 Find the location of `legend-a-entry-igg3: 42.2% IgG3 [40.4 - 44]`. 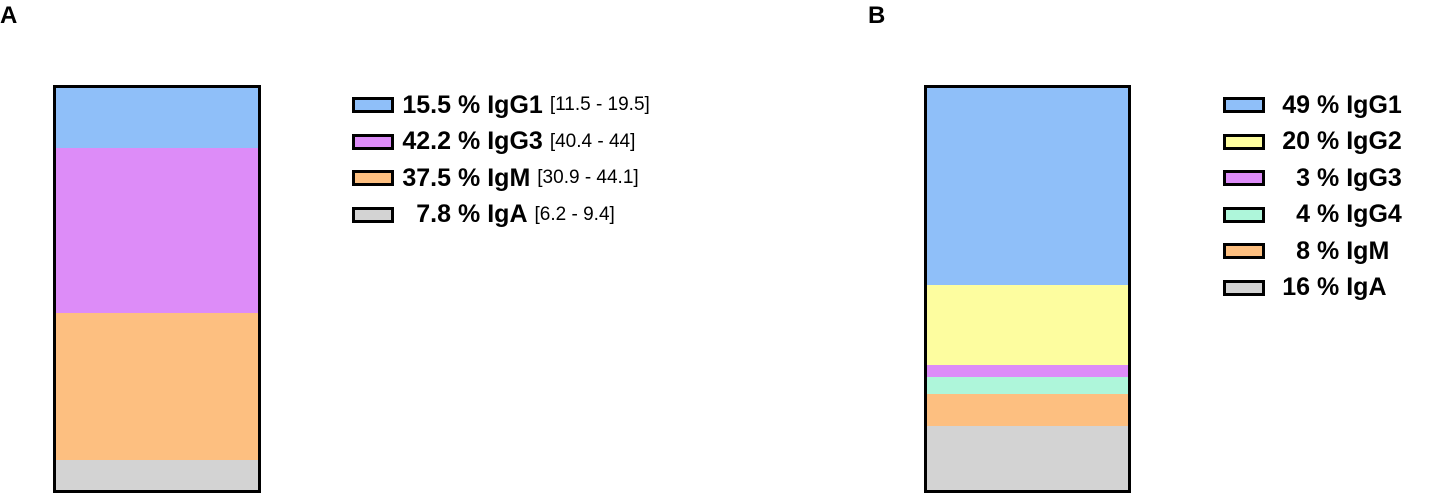

legend-a-entry-igg3: 42.2% IgG3 [40.4 - 44] is located at coordinates (501, 142).